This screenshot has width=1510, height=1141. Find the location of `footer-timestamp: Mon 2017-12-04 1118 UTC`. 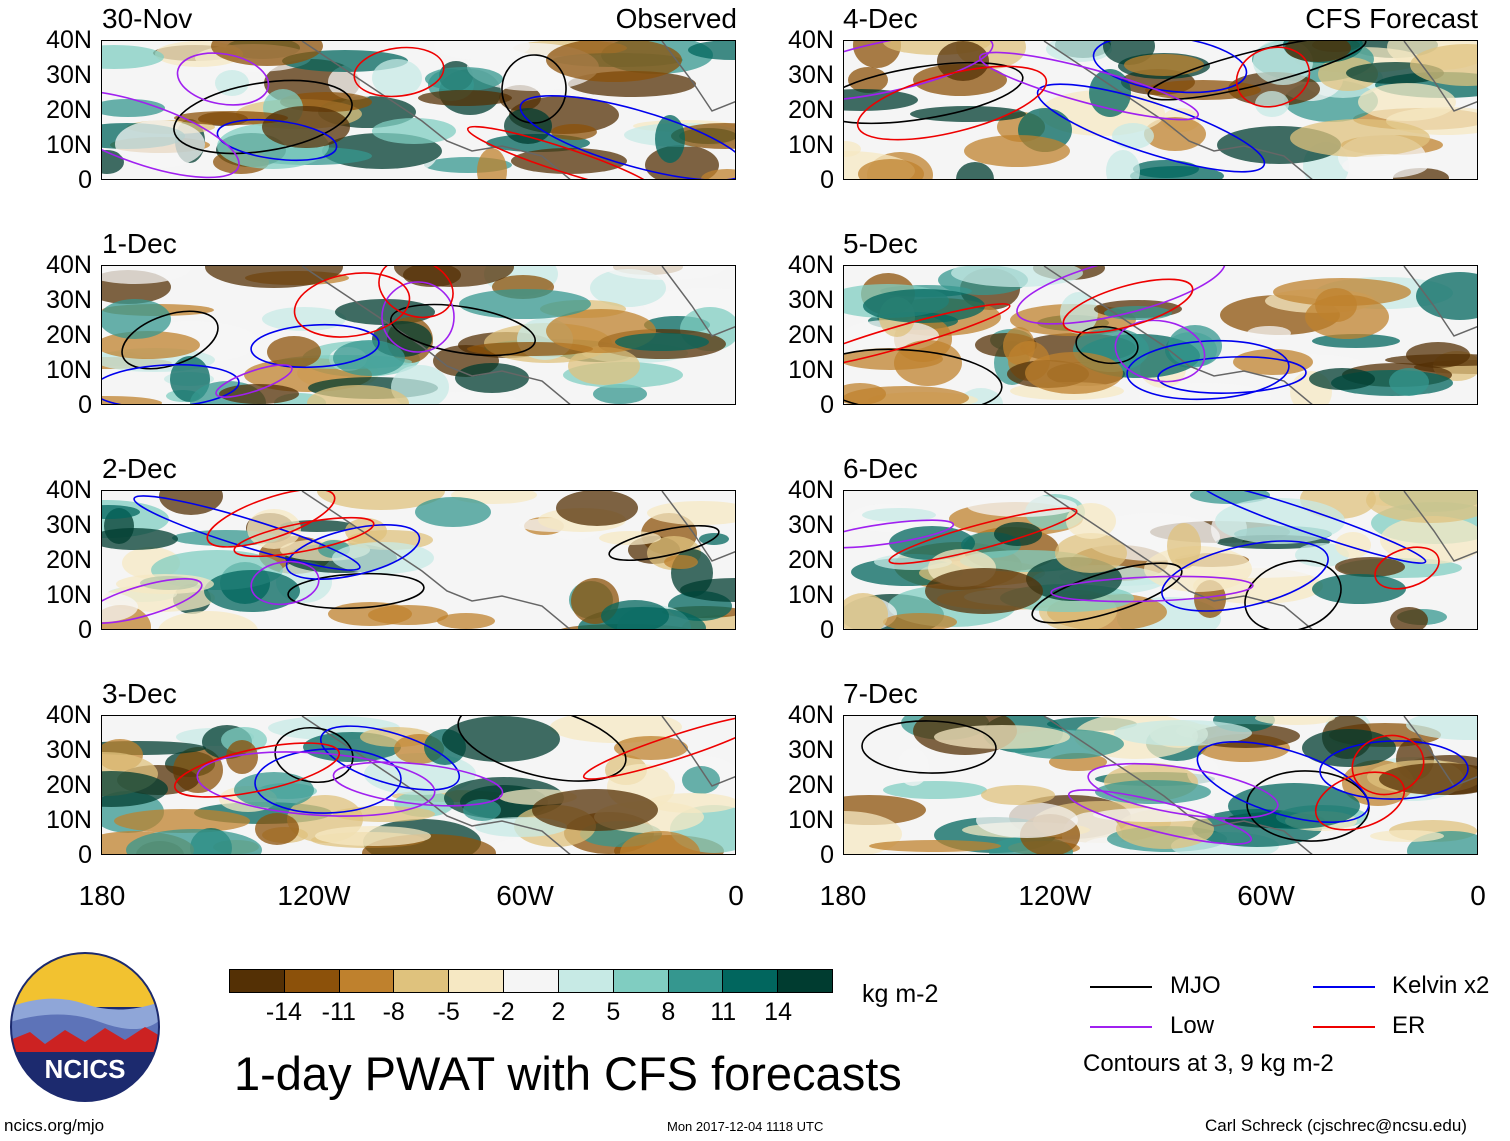

footer-timestamp: Mon 2017-12-04 1118 UTC is located at coordinates (745, 1126).